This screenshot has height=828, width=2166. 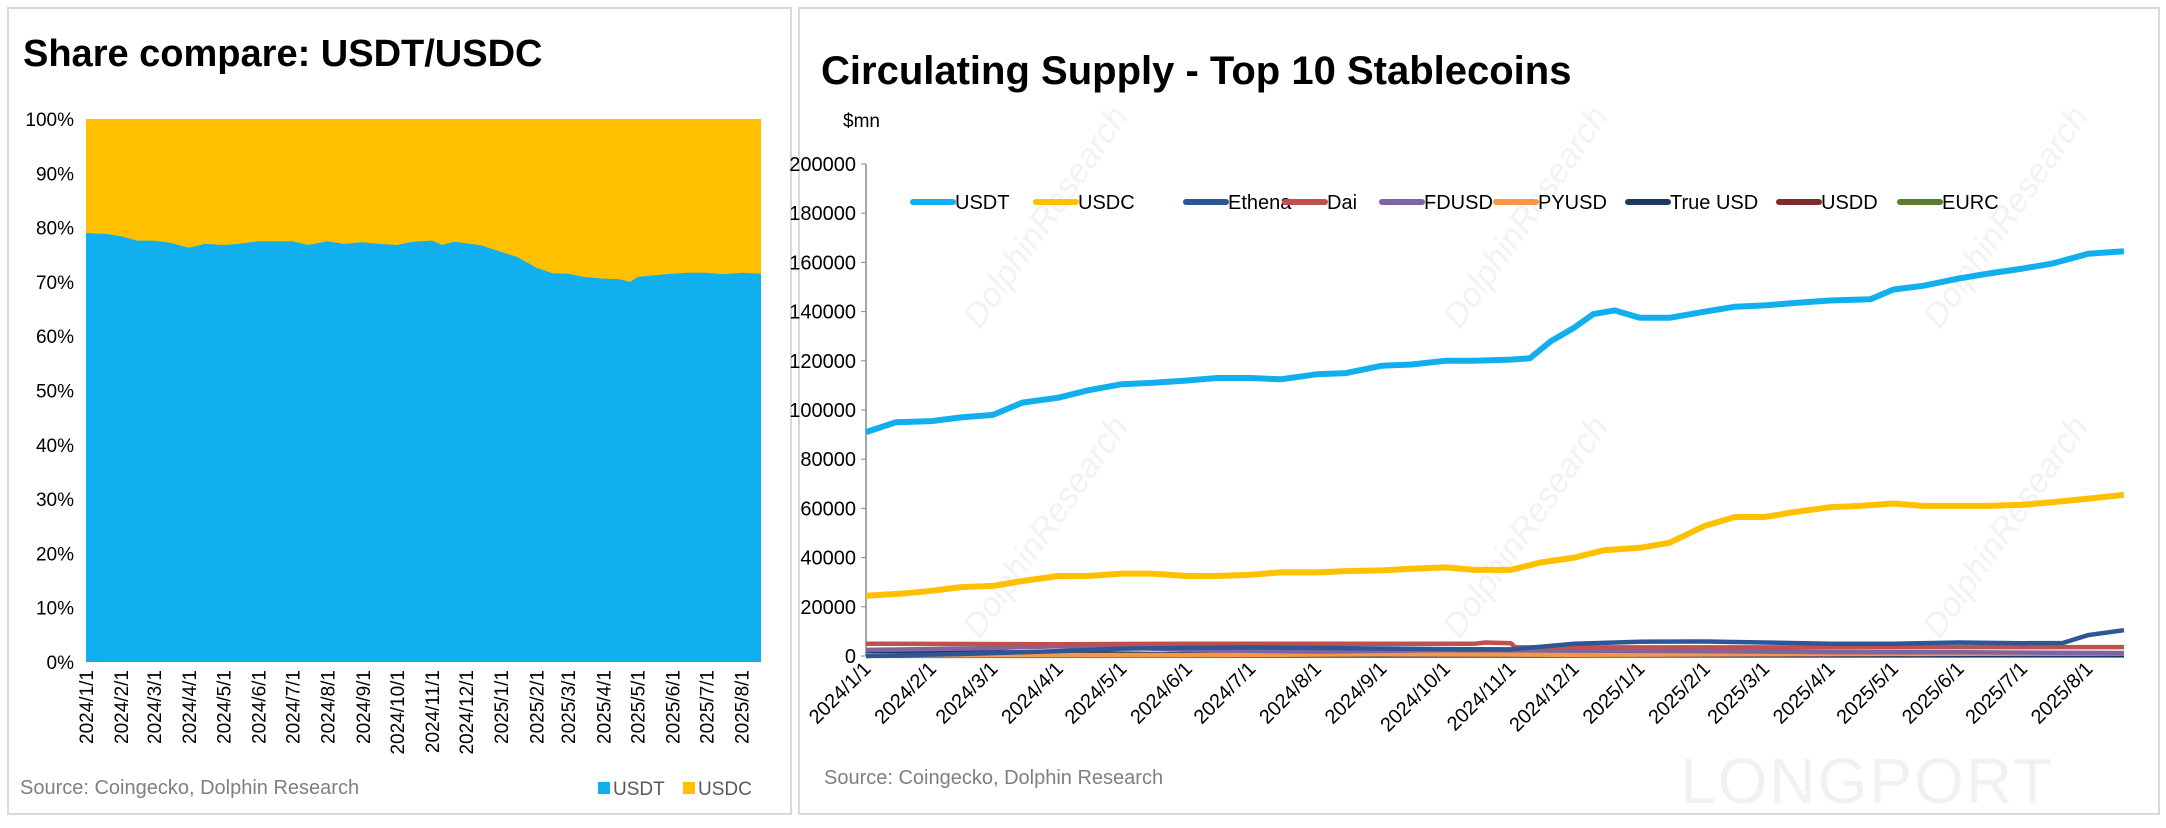 What do you see at coordinates (822, 263) in the screenshot?
I see `y-tick-label: 160000` at bounding box center [822, 263].